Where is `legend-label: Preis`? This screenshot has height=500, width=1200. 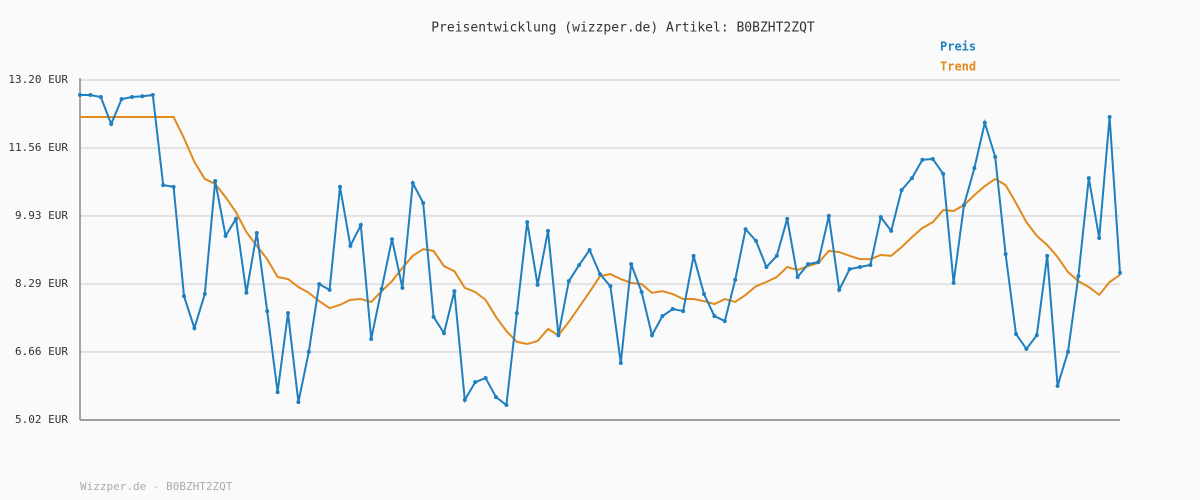
legend-label: Preis is located at coordinates (958, 47).